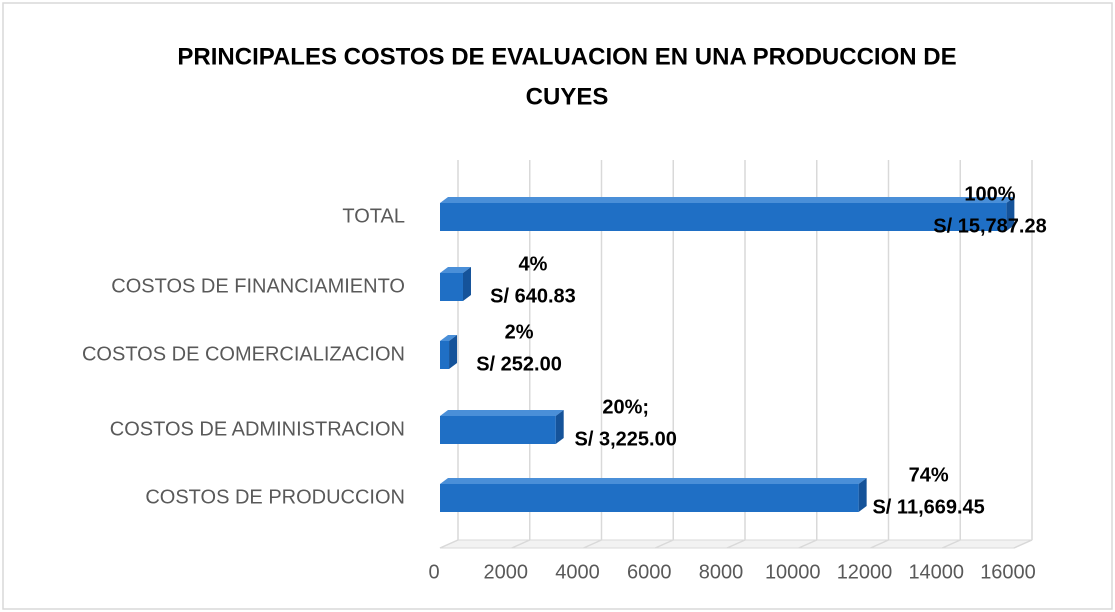  I want to click on y-tick-label: COSTOS DE ADMINISTRACION, so click(257, 429).